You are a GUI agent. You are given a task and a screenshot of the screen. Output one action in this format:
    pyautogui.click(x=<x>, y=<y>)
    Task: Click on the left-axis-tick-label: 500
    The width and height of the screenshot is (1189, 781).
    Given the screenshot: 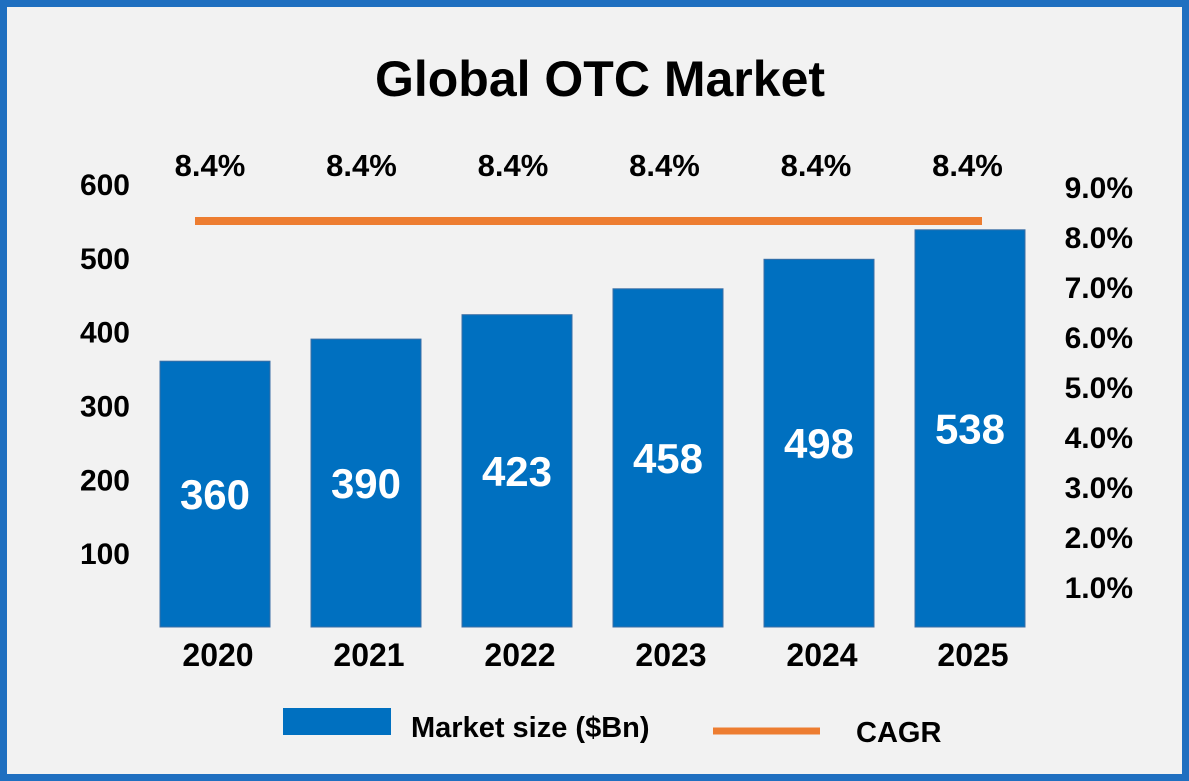 What is the action you would take?
    pyautogui.click(x=105, y=259)
    